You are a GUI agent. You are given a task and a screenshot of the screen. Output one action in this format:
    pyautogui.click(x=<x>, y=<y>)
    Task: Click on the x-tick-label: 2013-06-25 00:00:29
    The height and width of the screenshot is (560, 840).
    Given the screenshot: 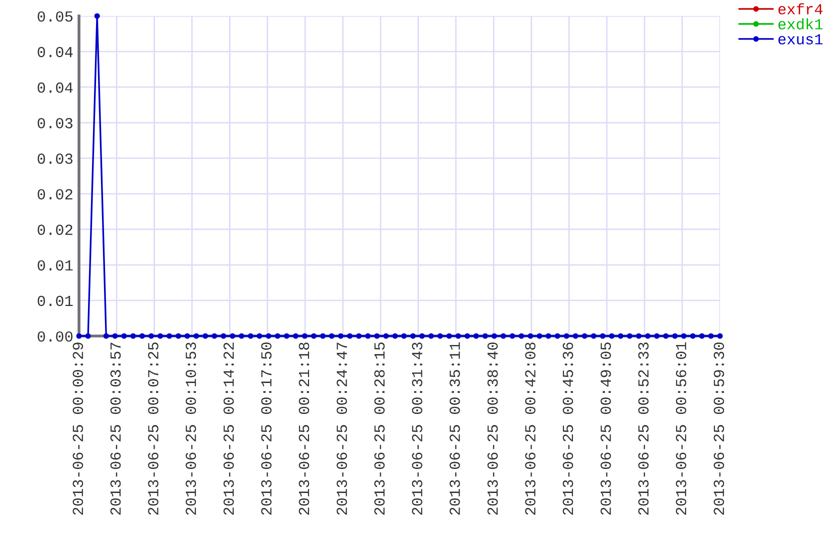 What is the action you would take?
    pyautogui.click(x=78, y=428)
    